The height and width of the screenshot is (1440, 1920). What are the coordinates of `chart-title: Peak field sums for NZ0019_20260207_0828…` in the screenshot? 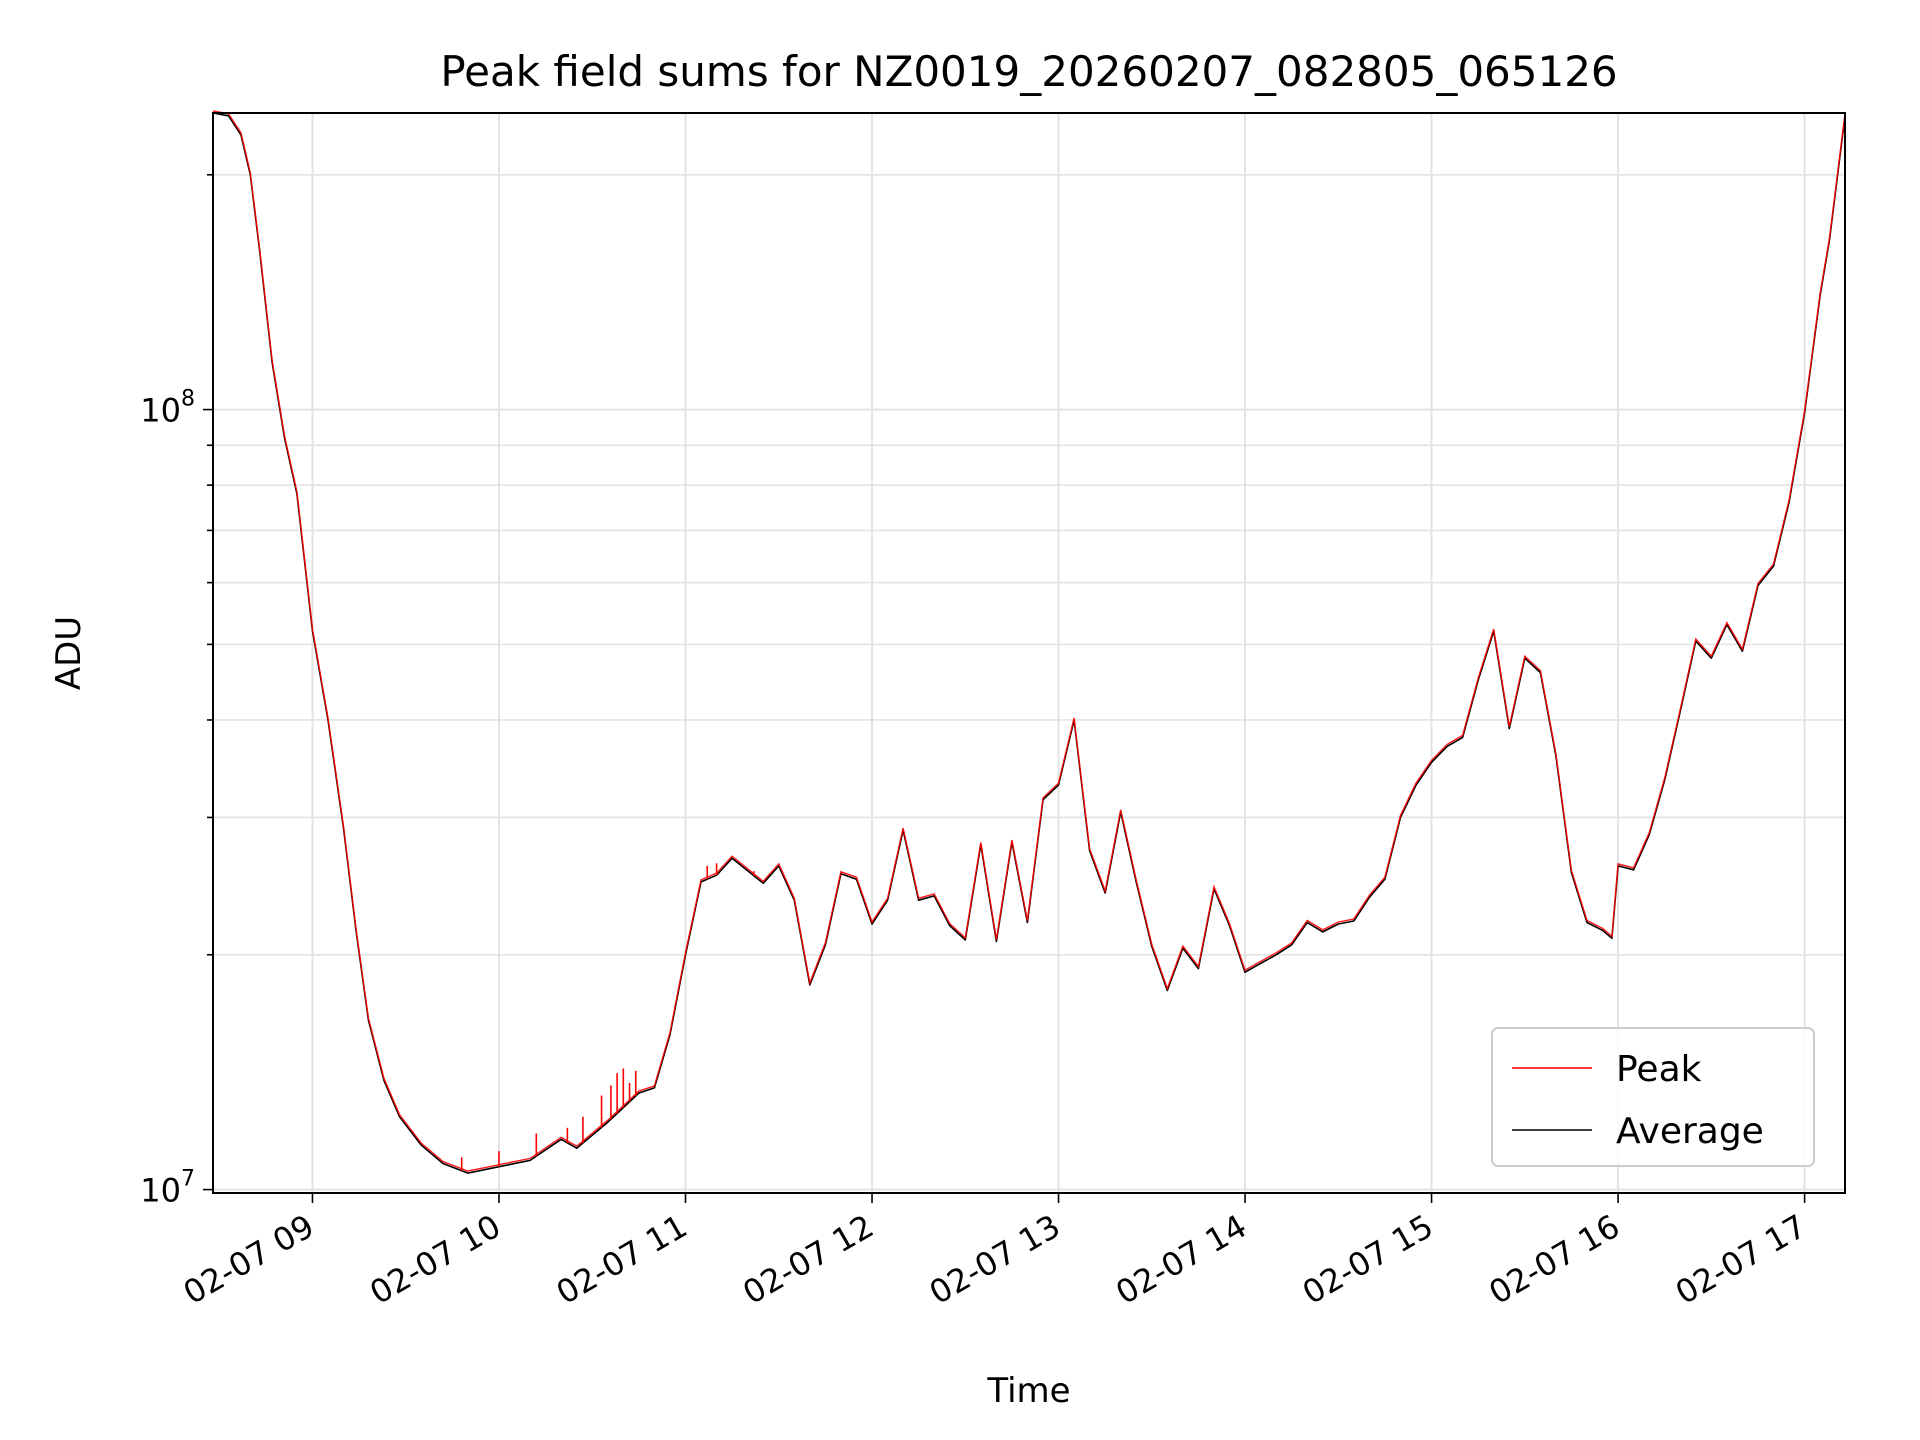 It's located at (1028, 71).